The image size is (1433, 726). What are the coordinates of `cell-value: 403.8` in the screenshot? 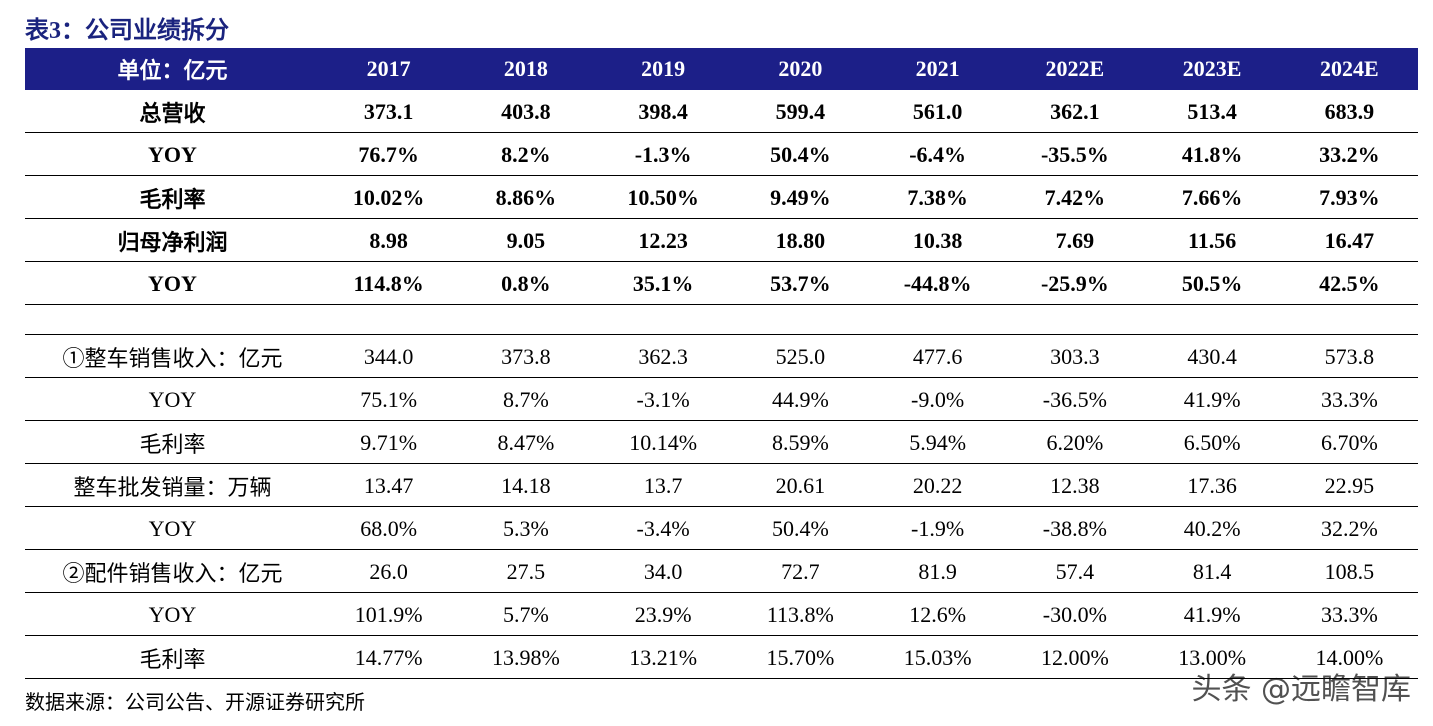 It's located at (526, 111).